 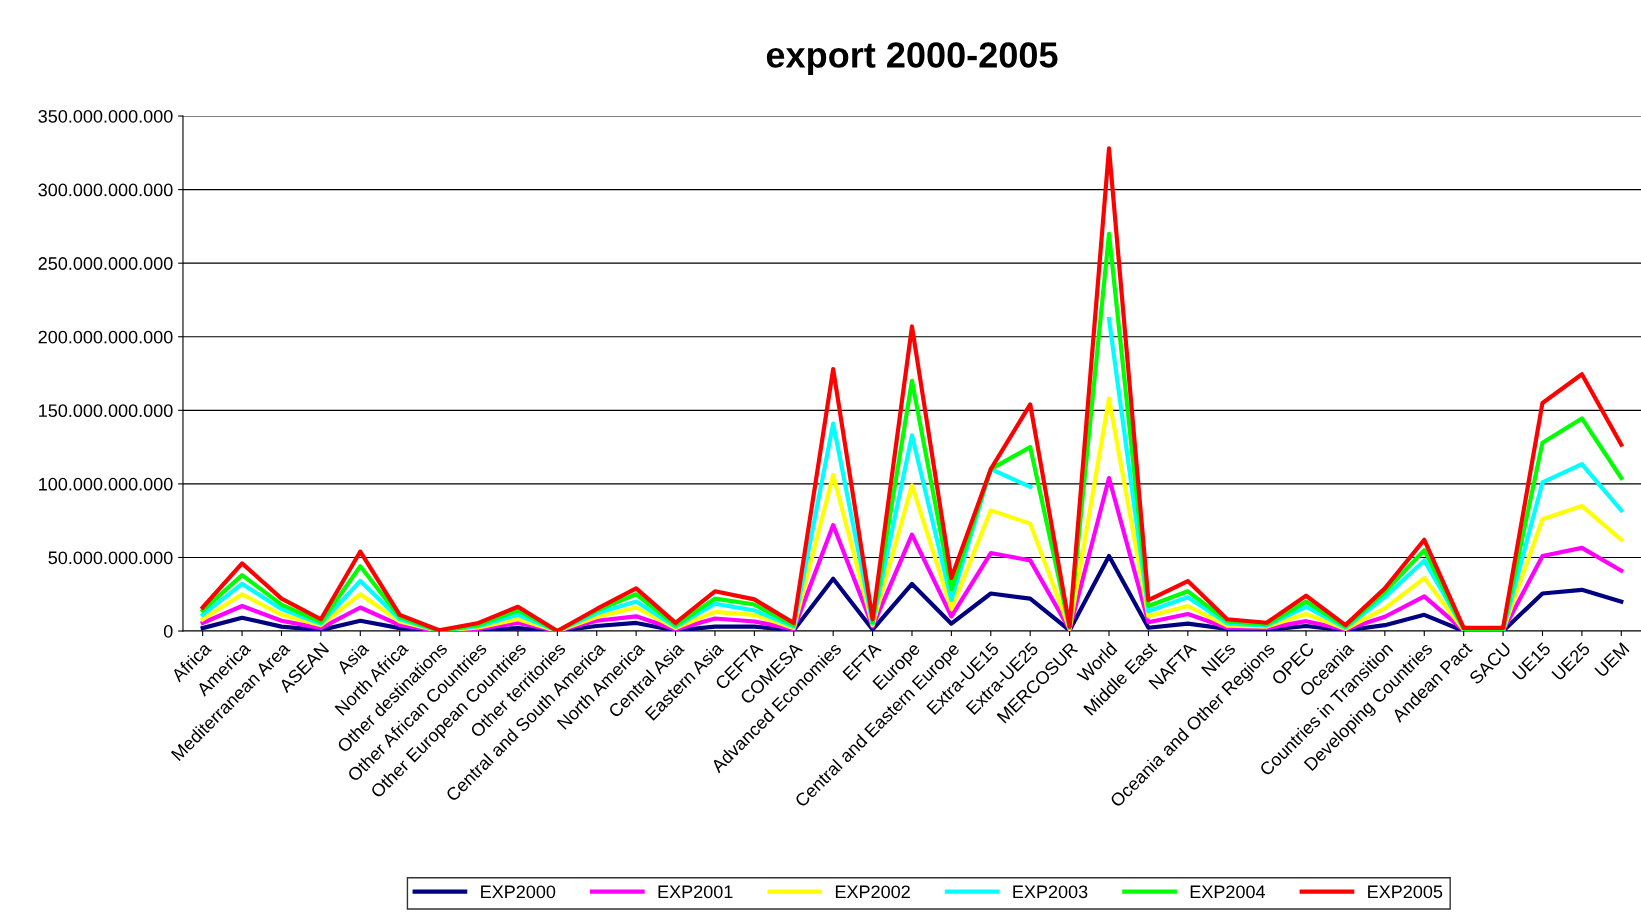 I want to click on y-tick-label: 250.000.000.000, so click(x=105, y=263).